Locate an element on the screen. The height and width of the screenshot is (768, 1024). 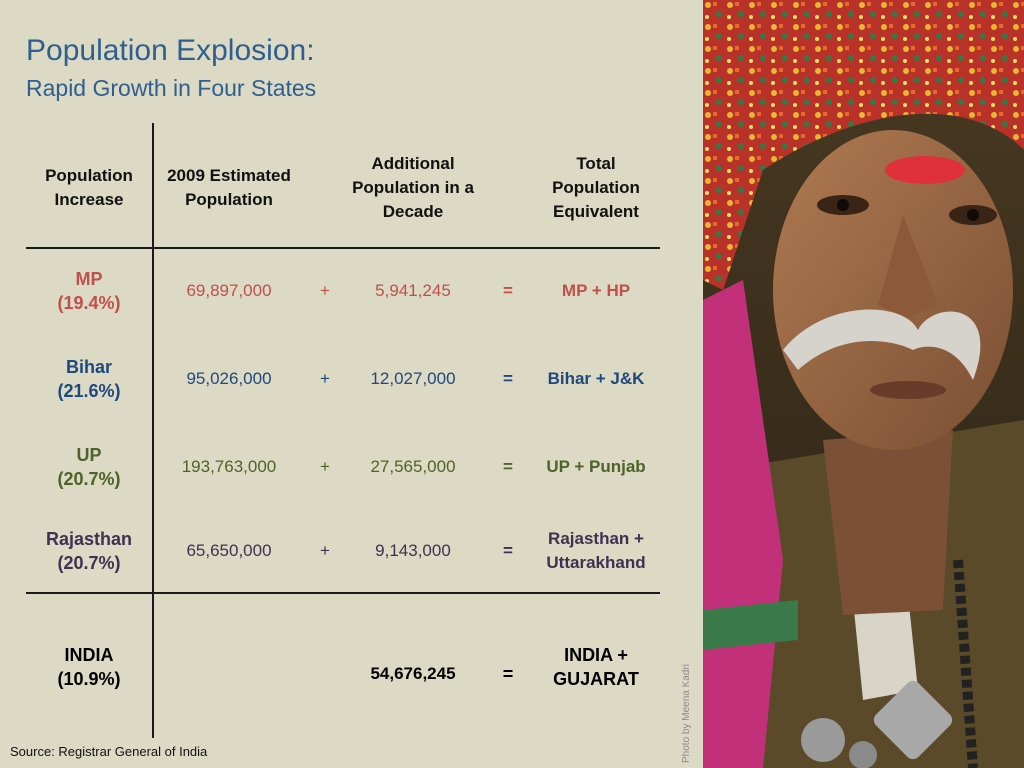
row-equivalent: MP + HP is located at coordinates (596, 290).